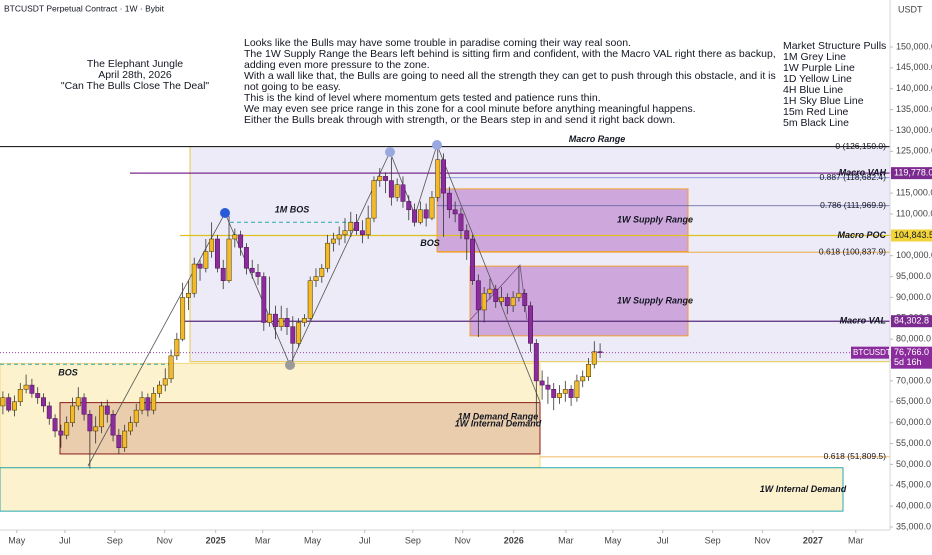  Describe the element at coordinates (834, 46) in the screenshot. I see `legend-line: Market Structure Pulls` at that location.